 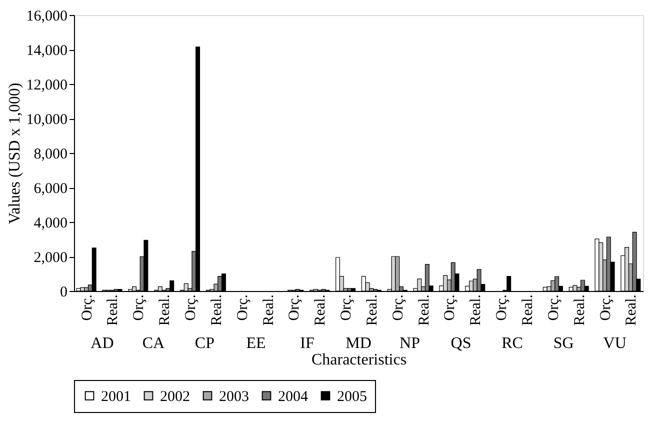 I want to click on text: QS, so click(x=461, y=343).